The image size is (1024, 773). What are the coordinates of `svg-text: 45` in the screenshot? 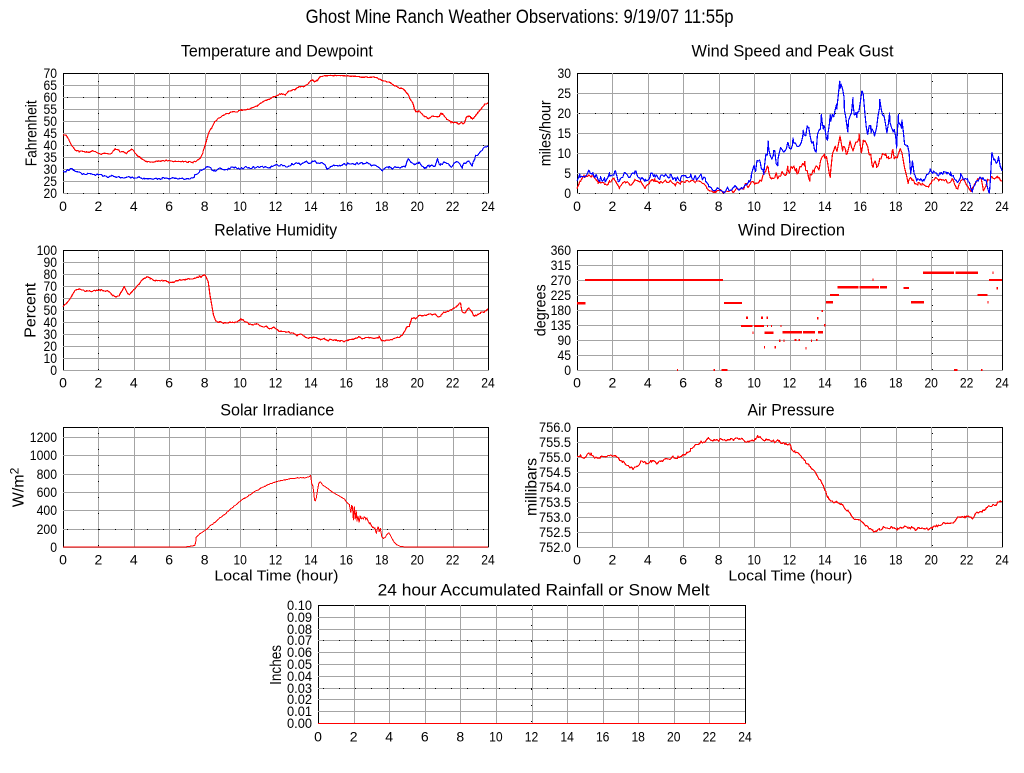 It's located at (51, 133).